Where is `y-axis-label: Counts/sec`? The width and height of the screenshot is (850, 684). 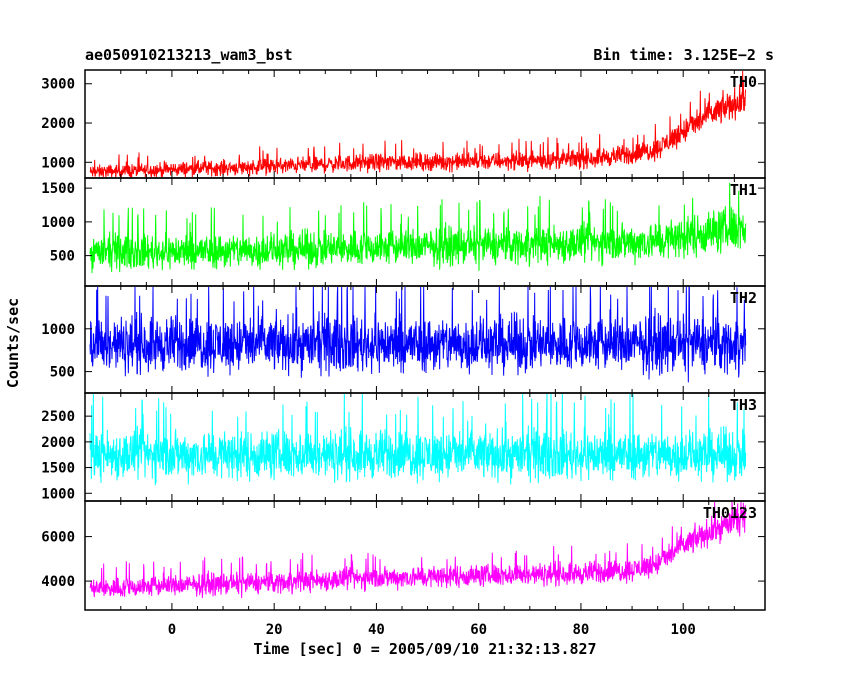
y-axis-label: Counts/sec is located at coordinates (13, 343).